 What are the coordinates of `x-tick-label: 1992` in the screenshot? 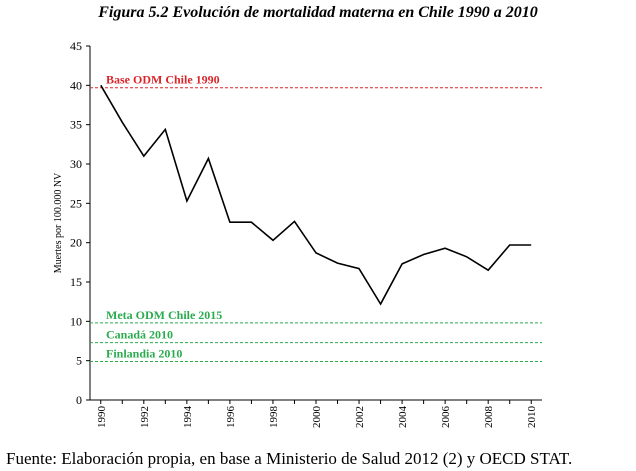 It's located at (145, 417).